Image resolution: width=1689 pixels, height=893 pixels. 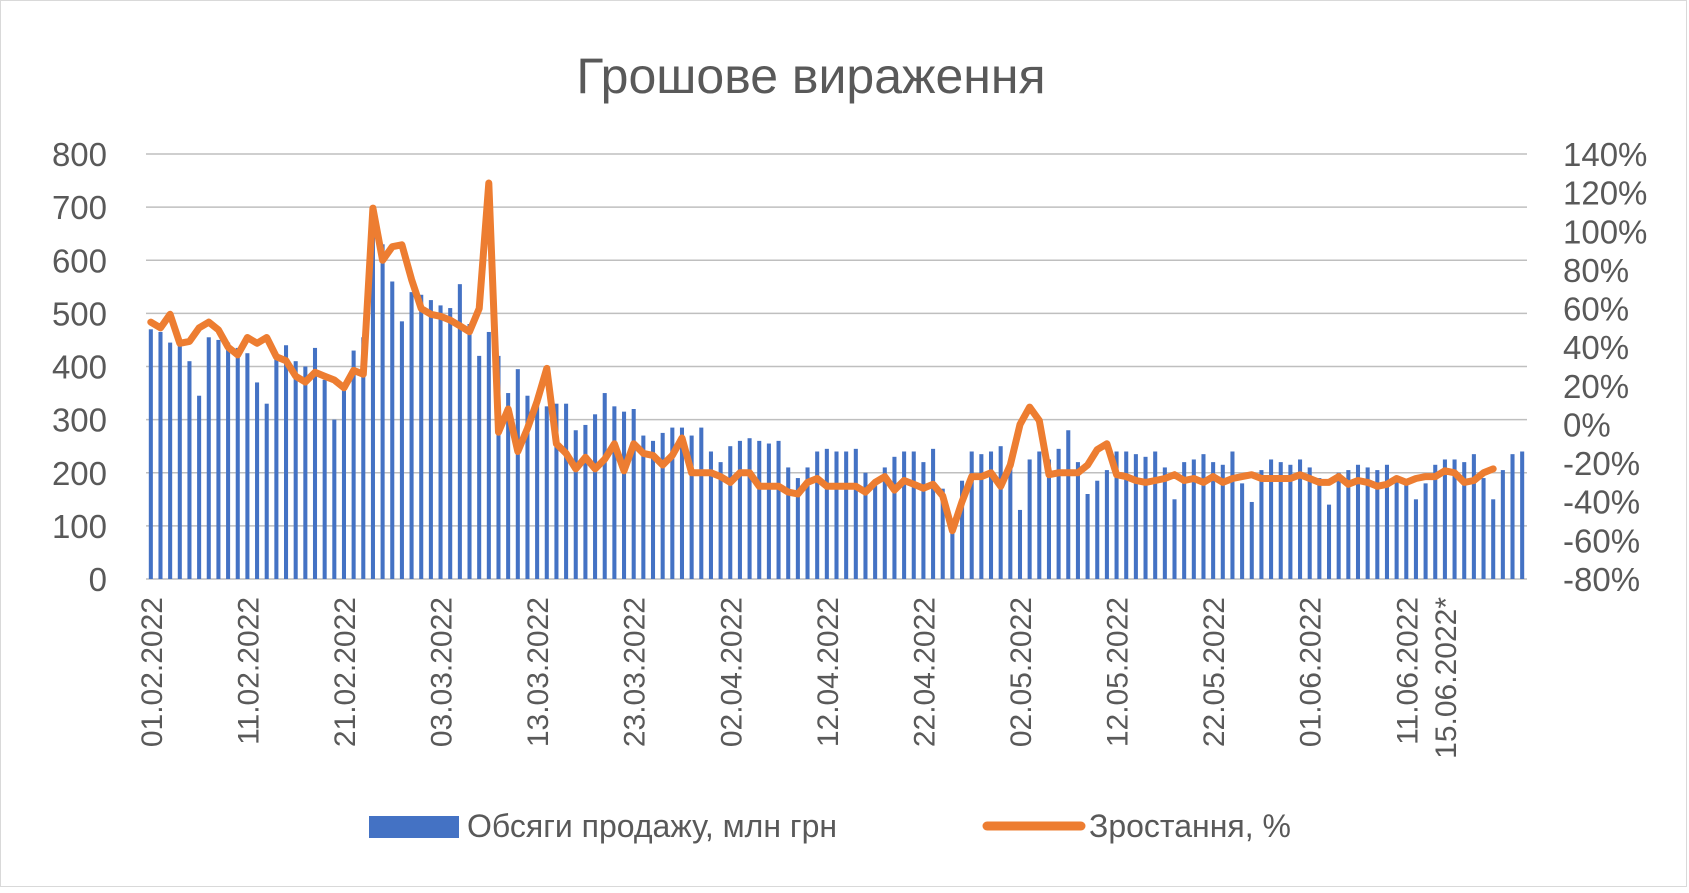 I want to click on y-tick-label: 800, so click(x=79, y=154).